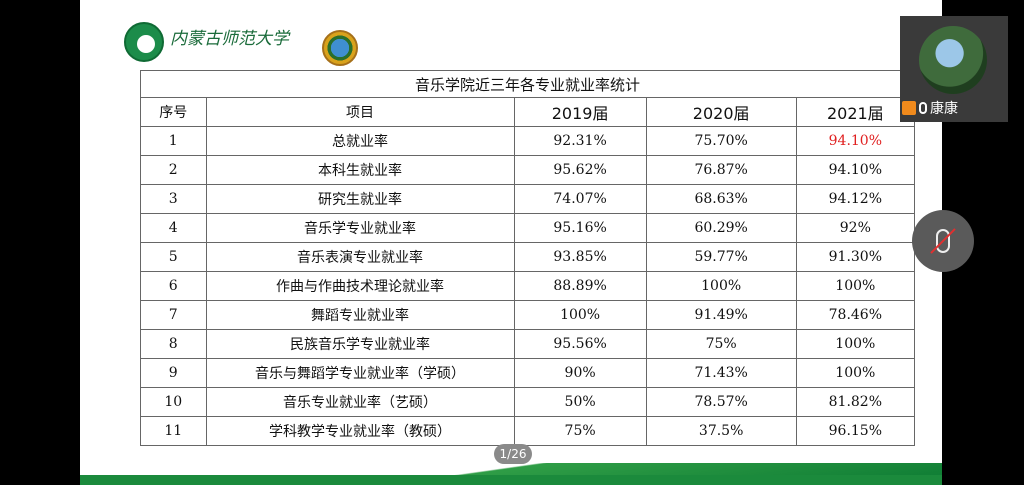 This screenshot has width=1024, height=485. I want to click on value-2020: 71.43%, so click(721, 373).